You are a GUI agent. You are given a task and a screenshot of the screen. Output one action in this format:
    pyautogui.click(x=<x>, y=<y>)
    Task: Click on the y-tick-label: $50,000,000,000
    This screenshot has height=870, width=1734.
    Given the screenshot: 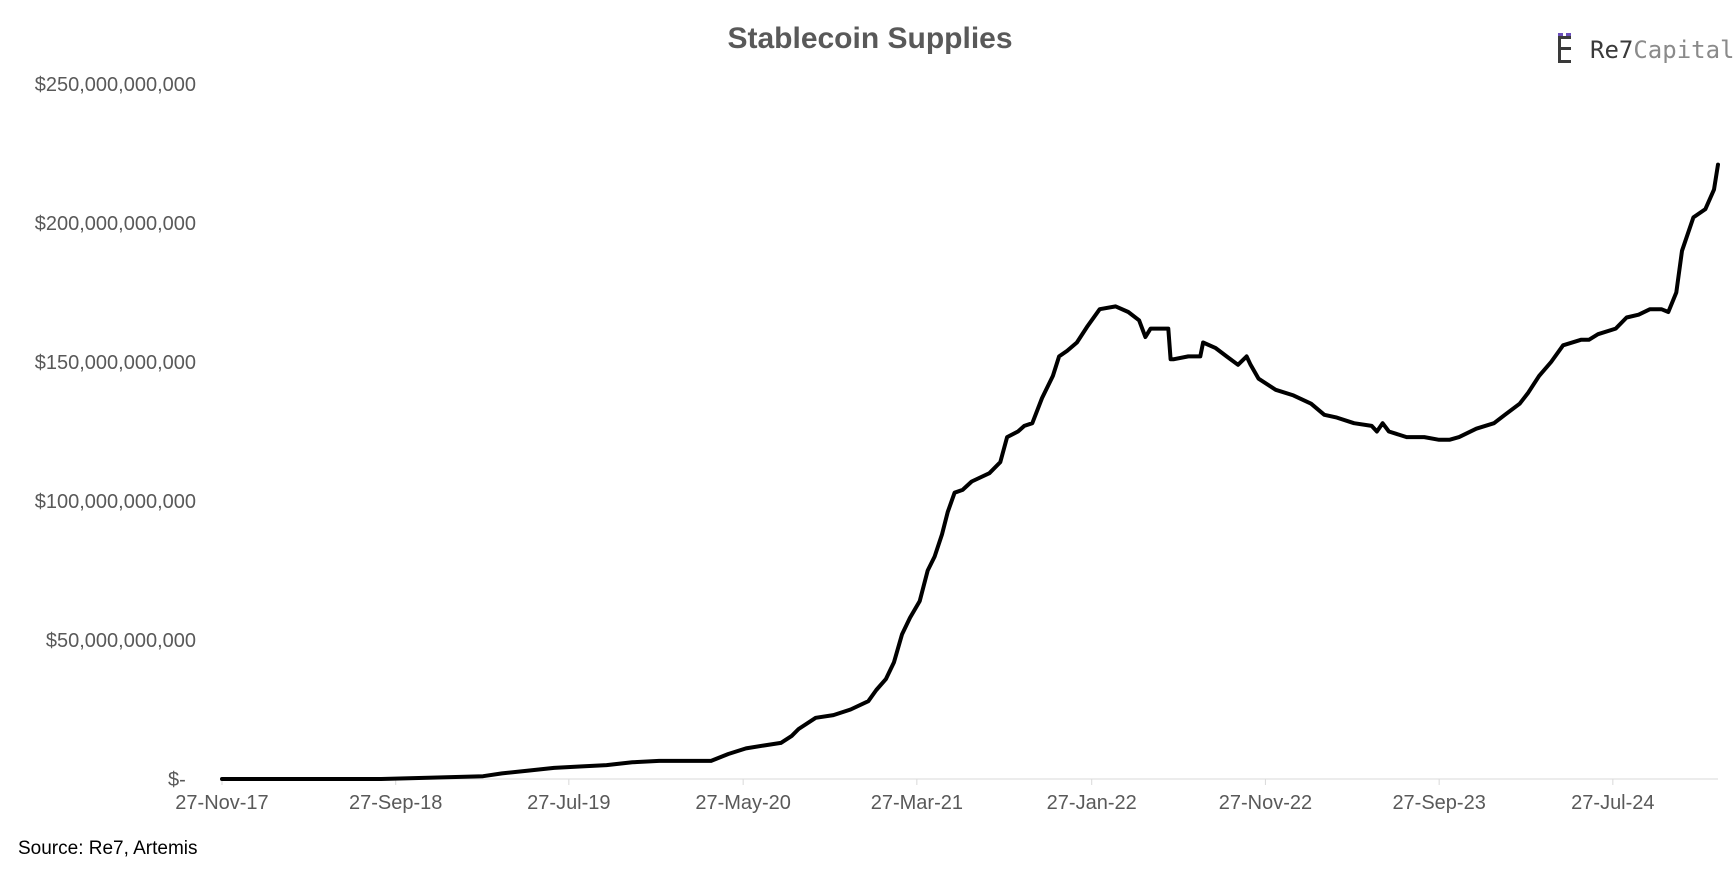 What is the action you would take?
    pyautogui.click(x=121, y=641)
    